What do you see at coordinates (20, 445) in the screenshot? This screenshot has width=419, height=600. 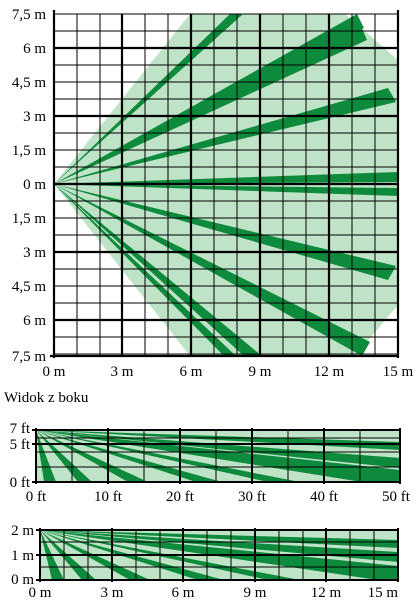 I see `side-ft-y-label: 5 ft` at bounding box center [20, 445].